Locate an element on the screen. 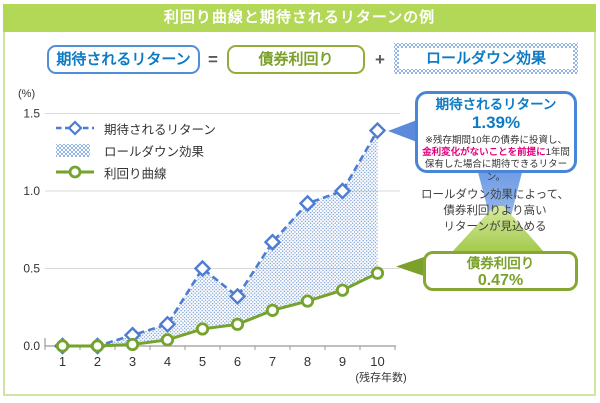 This screenshot has width=600, height=403. bond-yield-callout: 債券利回り 0.47% is located at coordinates (500, 271).